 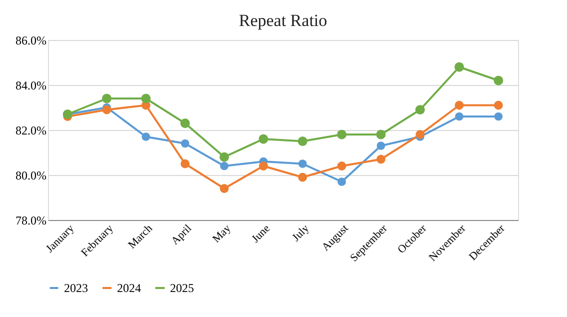 I want to click on y-tick-label: 80.0%, so click(x=31, y=175).